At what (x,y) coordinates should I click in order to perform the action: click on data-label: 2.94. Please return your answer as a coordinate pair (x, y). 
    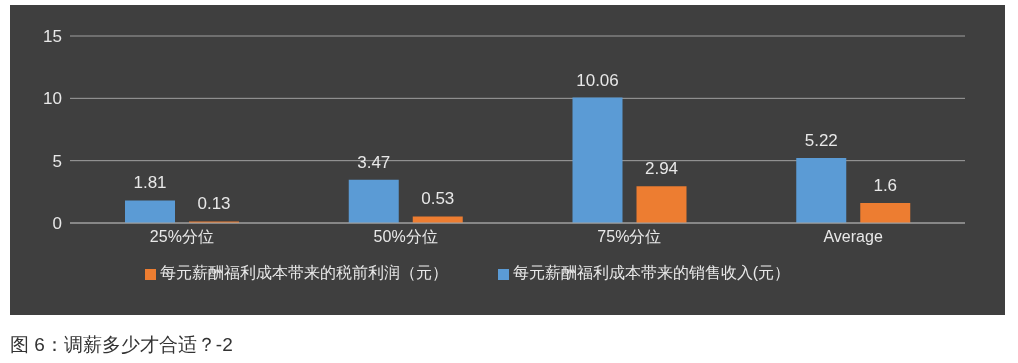
    Looking at the image, I should click on (661, 169).